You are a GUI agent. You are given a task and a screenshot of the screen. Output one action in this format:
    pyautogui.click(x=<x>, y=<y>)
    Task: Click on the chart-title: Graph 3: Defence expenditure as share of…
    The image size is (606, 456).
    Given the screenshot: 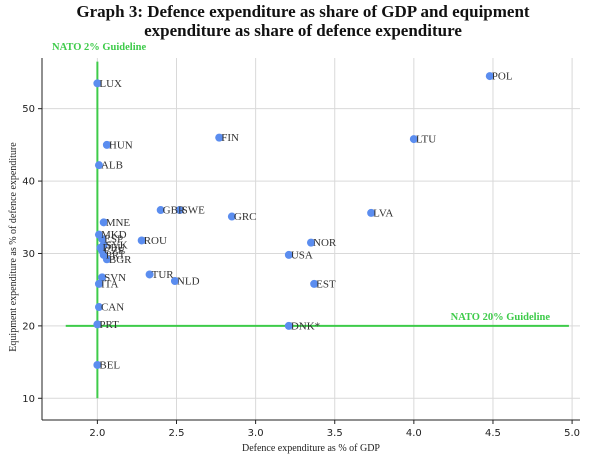 What is the action you would take?
    pyautogui.click(x=303, y=21)
    